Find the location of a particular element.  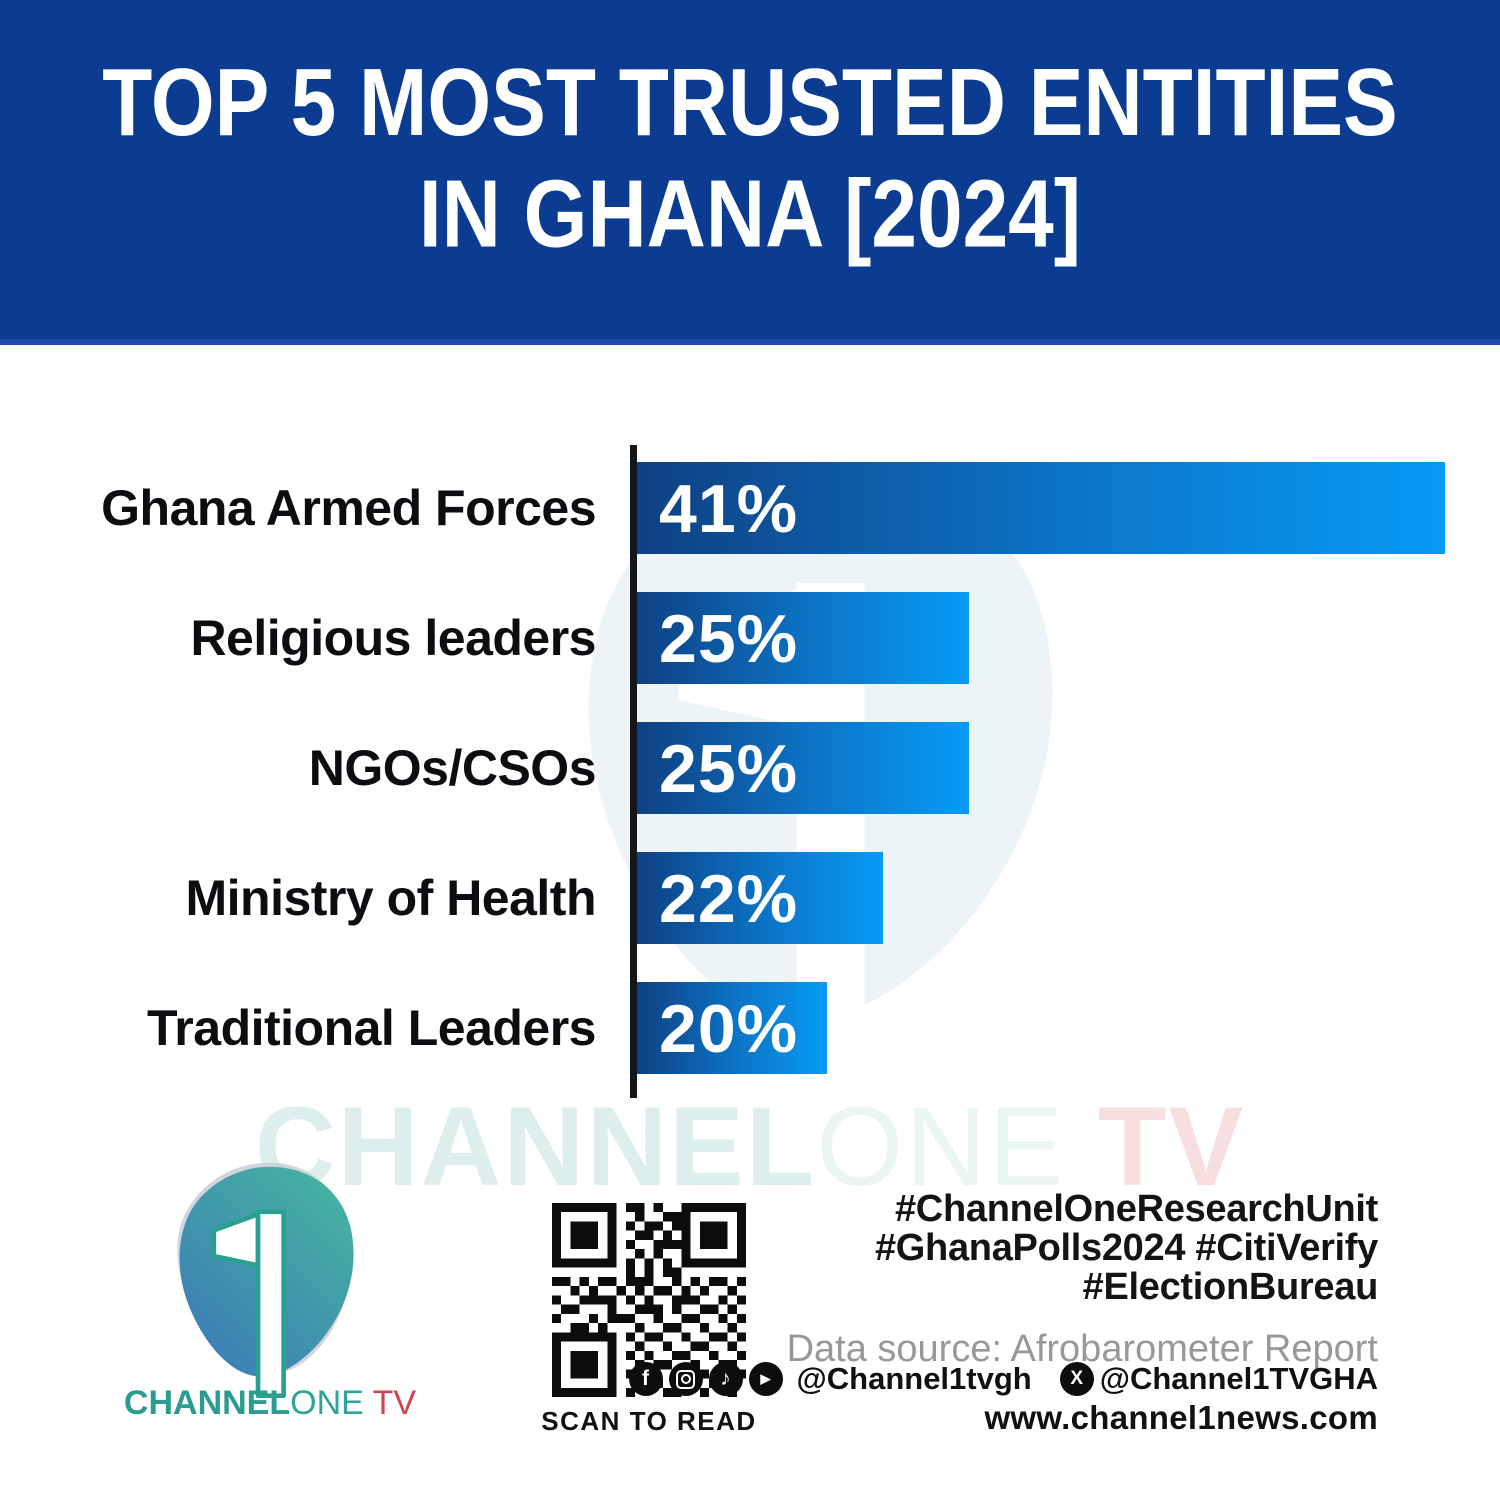

hashtag-line: #GhanaPolls2024 #CitiVerify is located at coordinates (1126, 1248).